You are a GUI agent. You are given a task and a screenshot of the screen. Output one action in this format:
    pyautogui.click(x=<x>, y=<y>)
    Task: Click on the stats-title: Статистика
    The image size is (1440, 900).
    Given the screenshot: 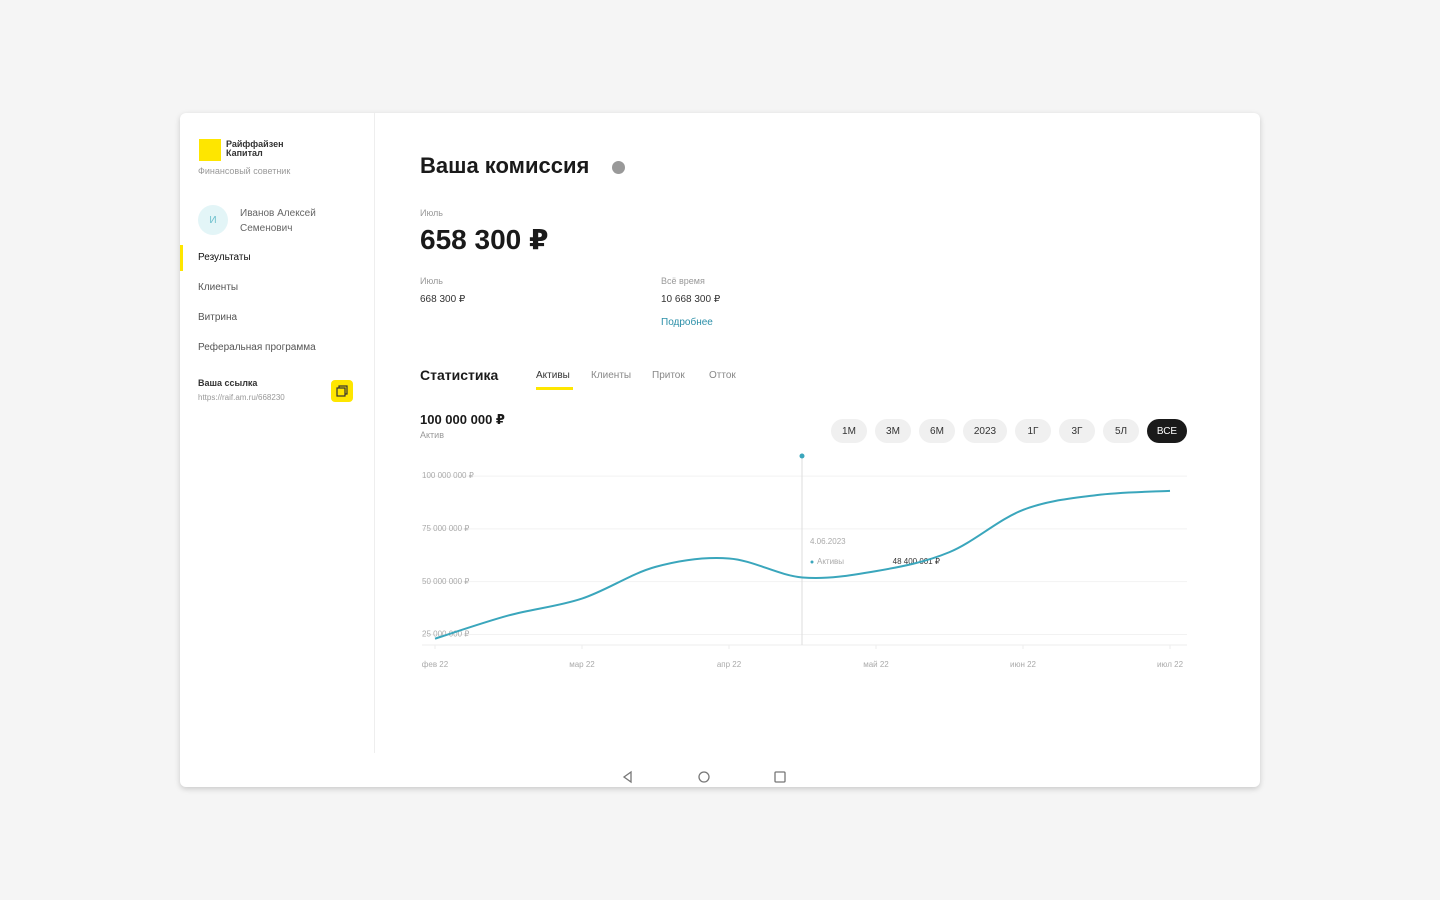 What is the action you would take?
    pyautogui.click(x=459, y=375)
    